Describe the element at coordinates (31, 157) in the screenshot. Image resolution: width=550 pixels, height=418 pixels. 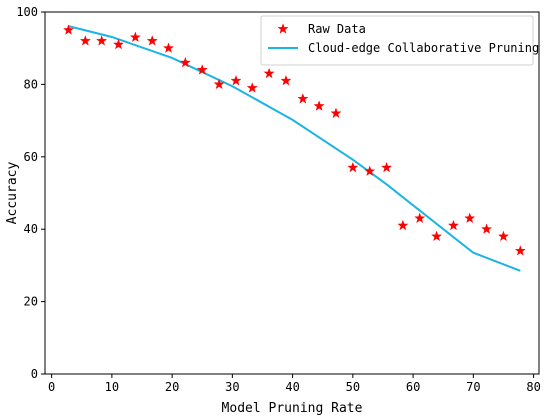
I see `y-tick-label: 60` at that location.